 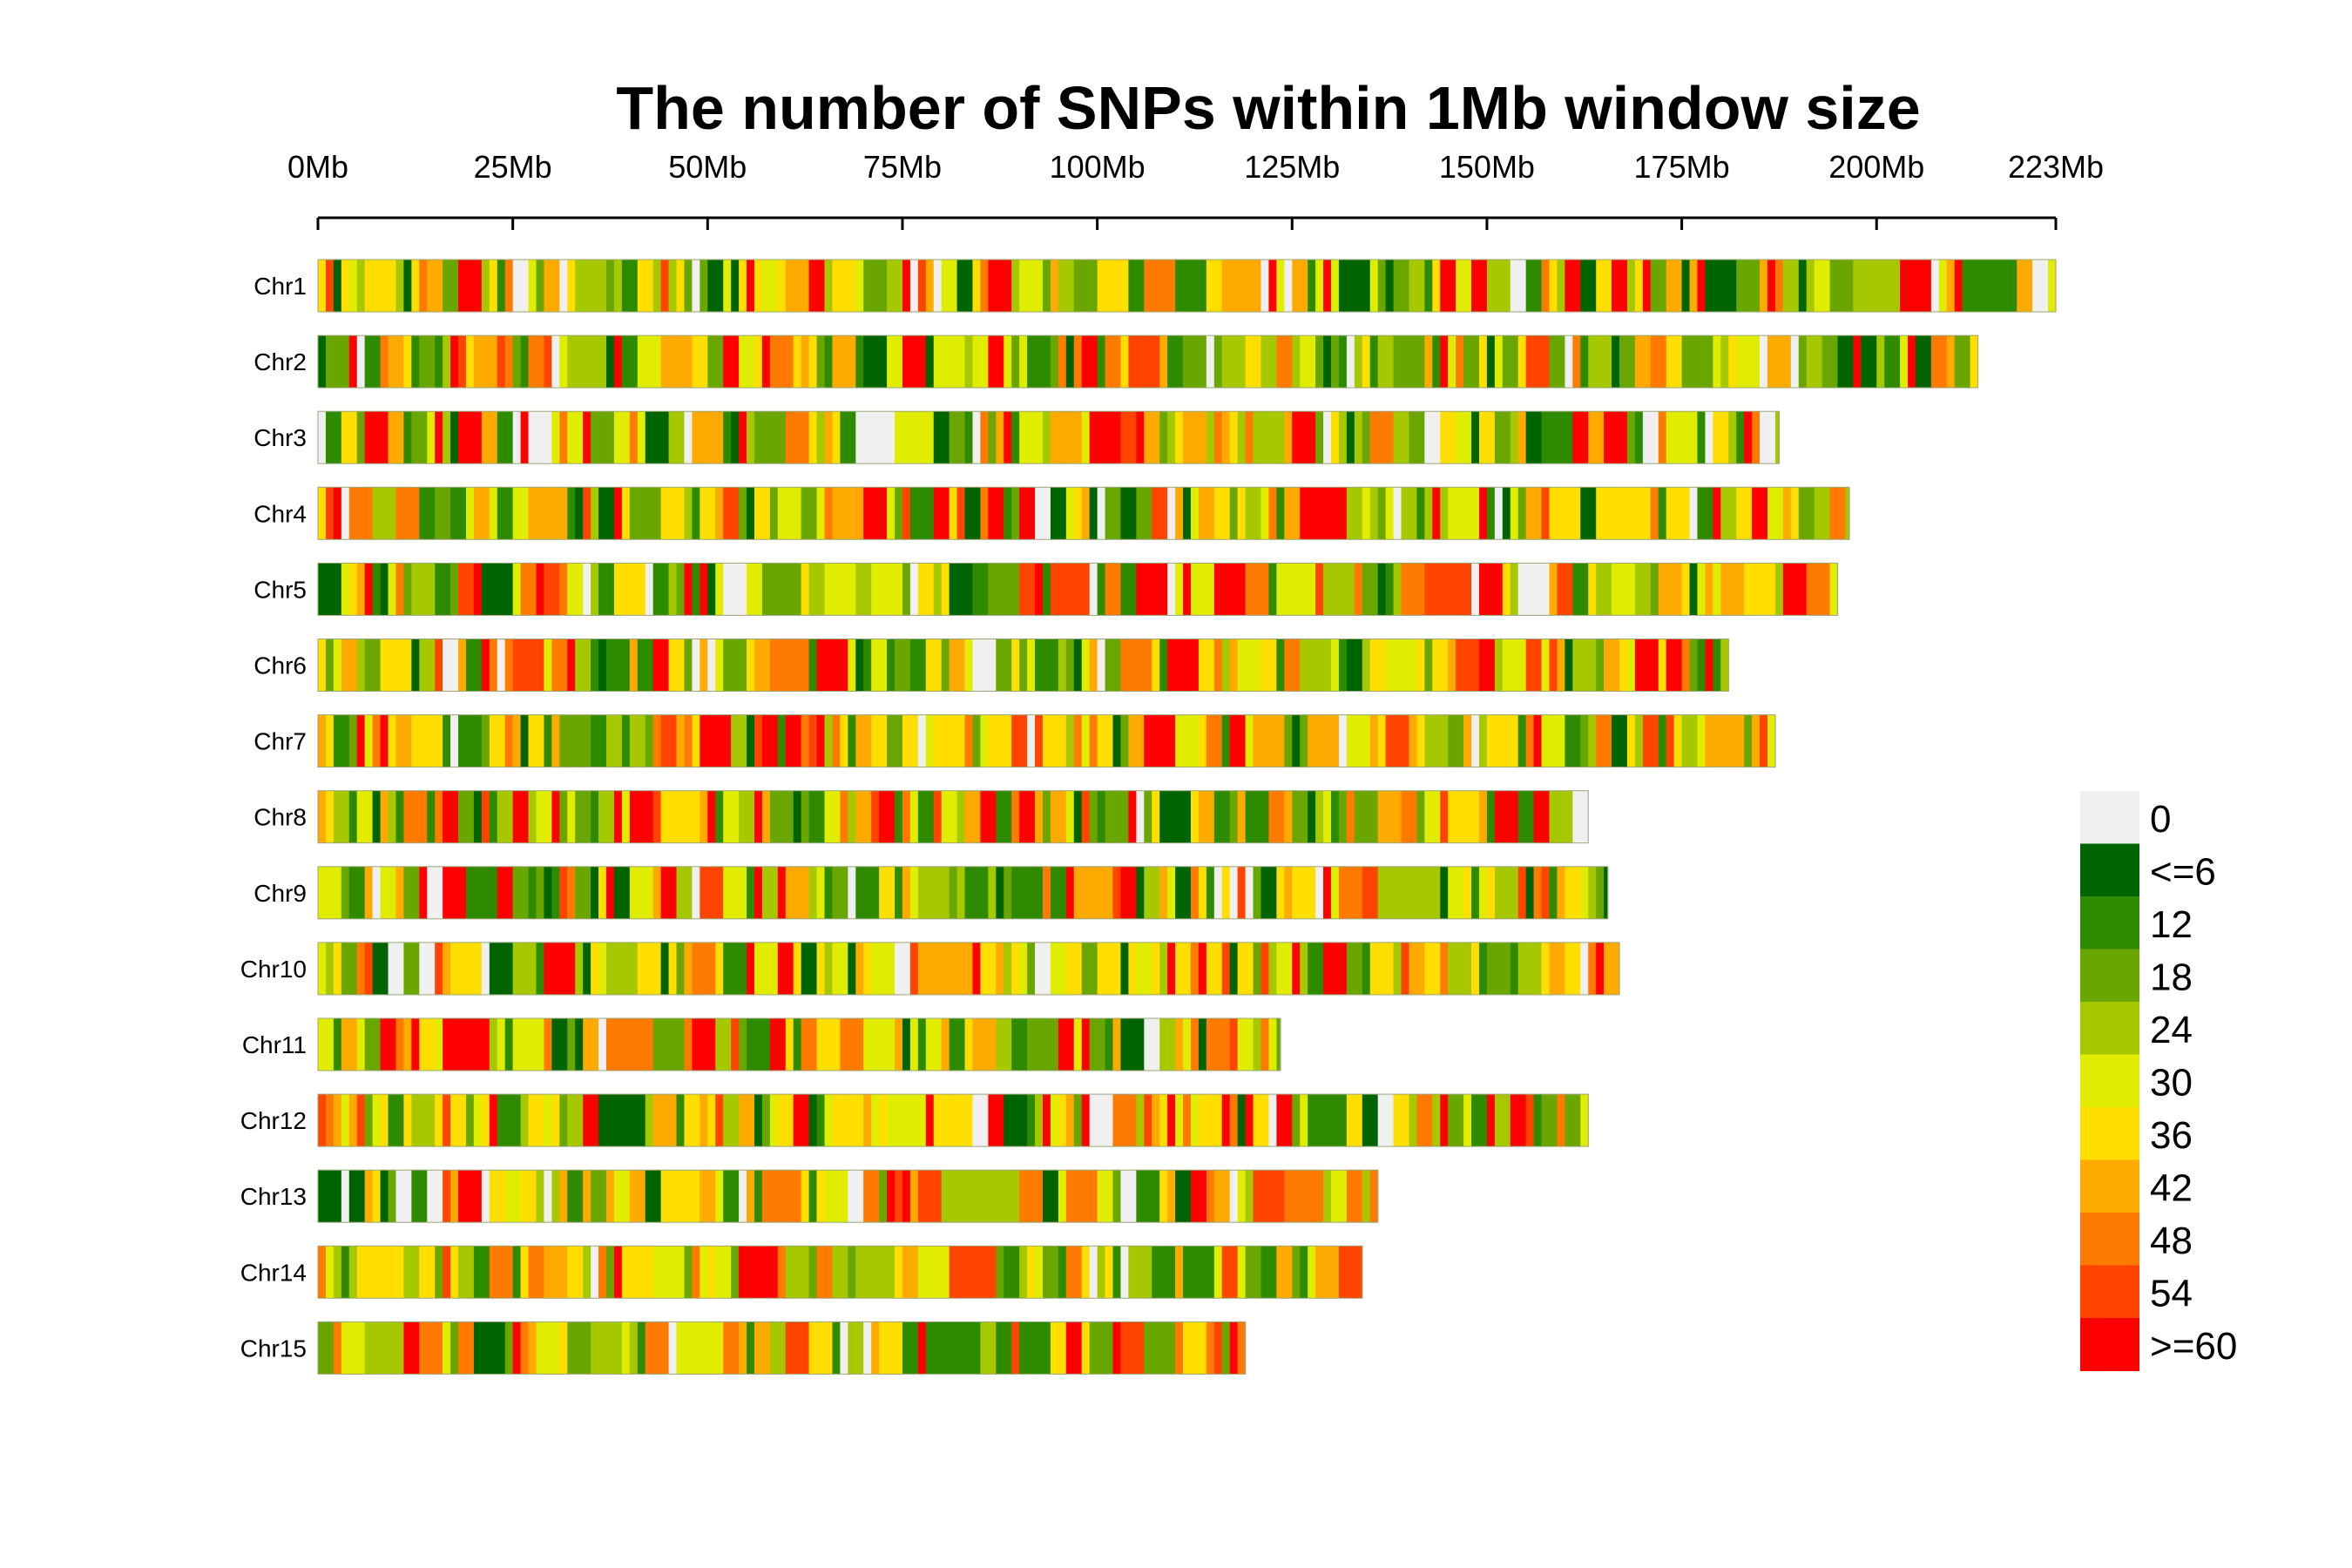 I want to click on x-tick-label: 150Mb, so click(x=1487, y=167).